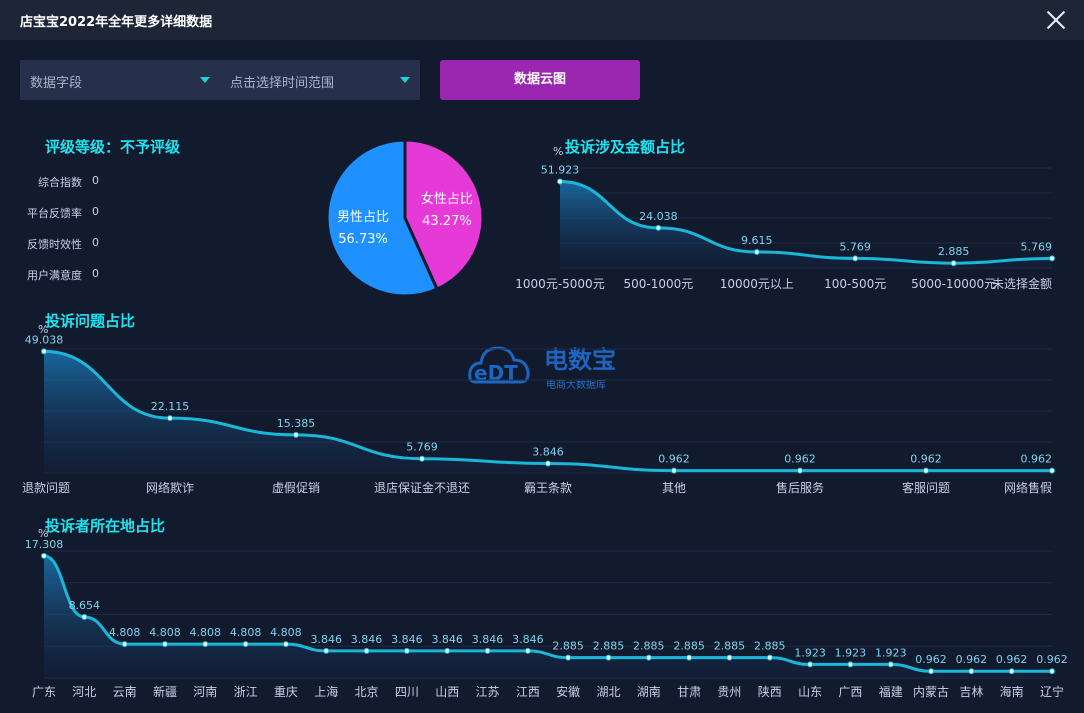  Describe the element at coordinates (1028, 487) in the screenshot. I see `category-label: 网络售假` at that location.